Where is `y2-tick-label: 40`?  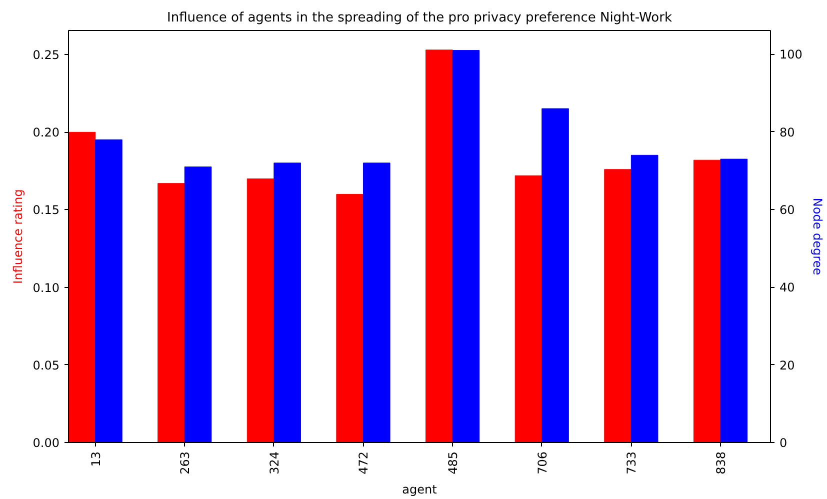 y2-tick-label: 40 is located at coordinates (787, 287).